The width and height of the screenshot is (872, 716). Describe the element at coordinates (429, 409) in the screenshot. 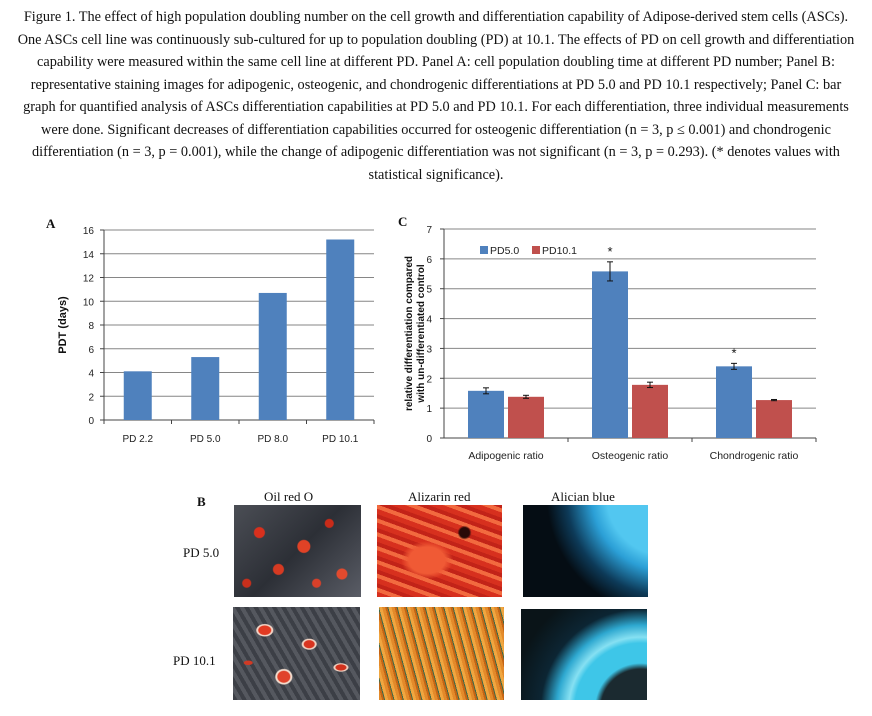

I see `y-tick-label: 1` at that location.